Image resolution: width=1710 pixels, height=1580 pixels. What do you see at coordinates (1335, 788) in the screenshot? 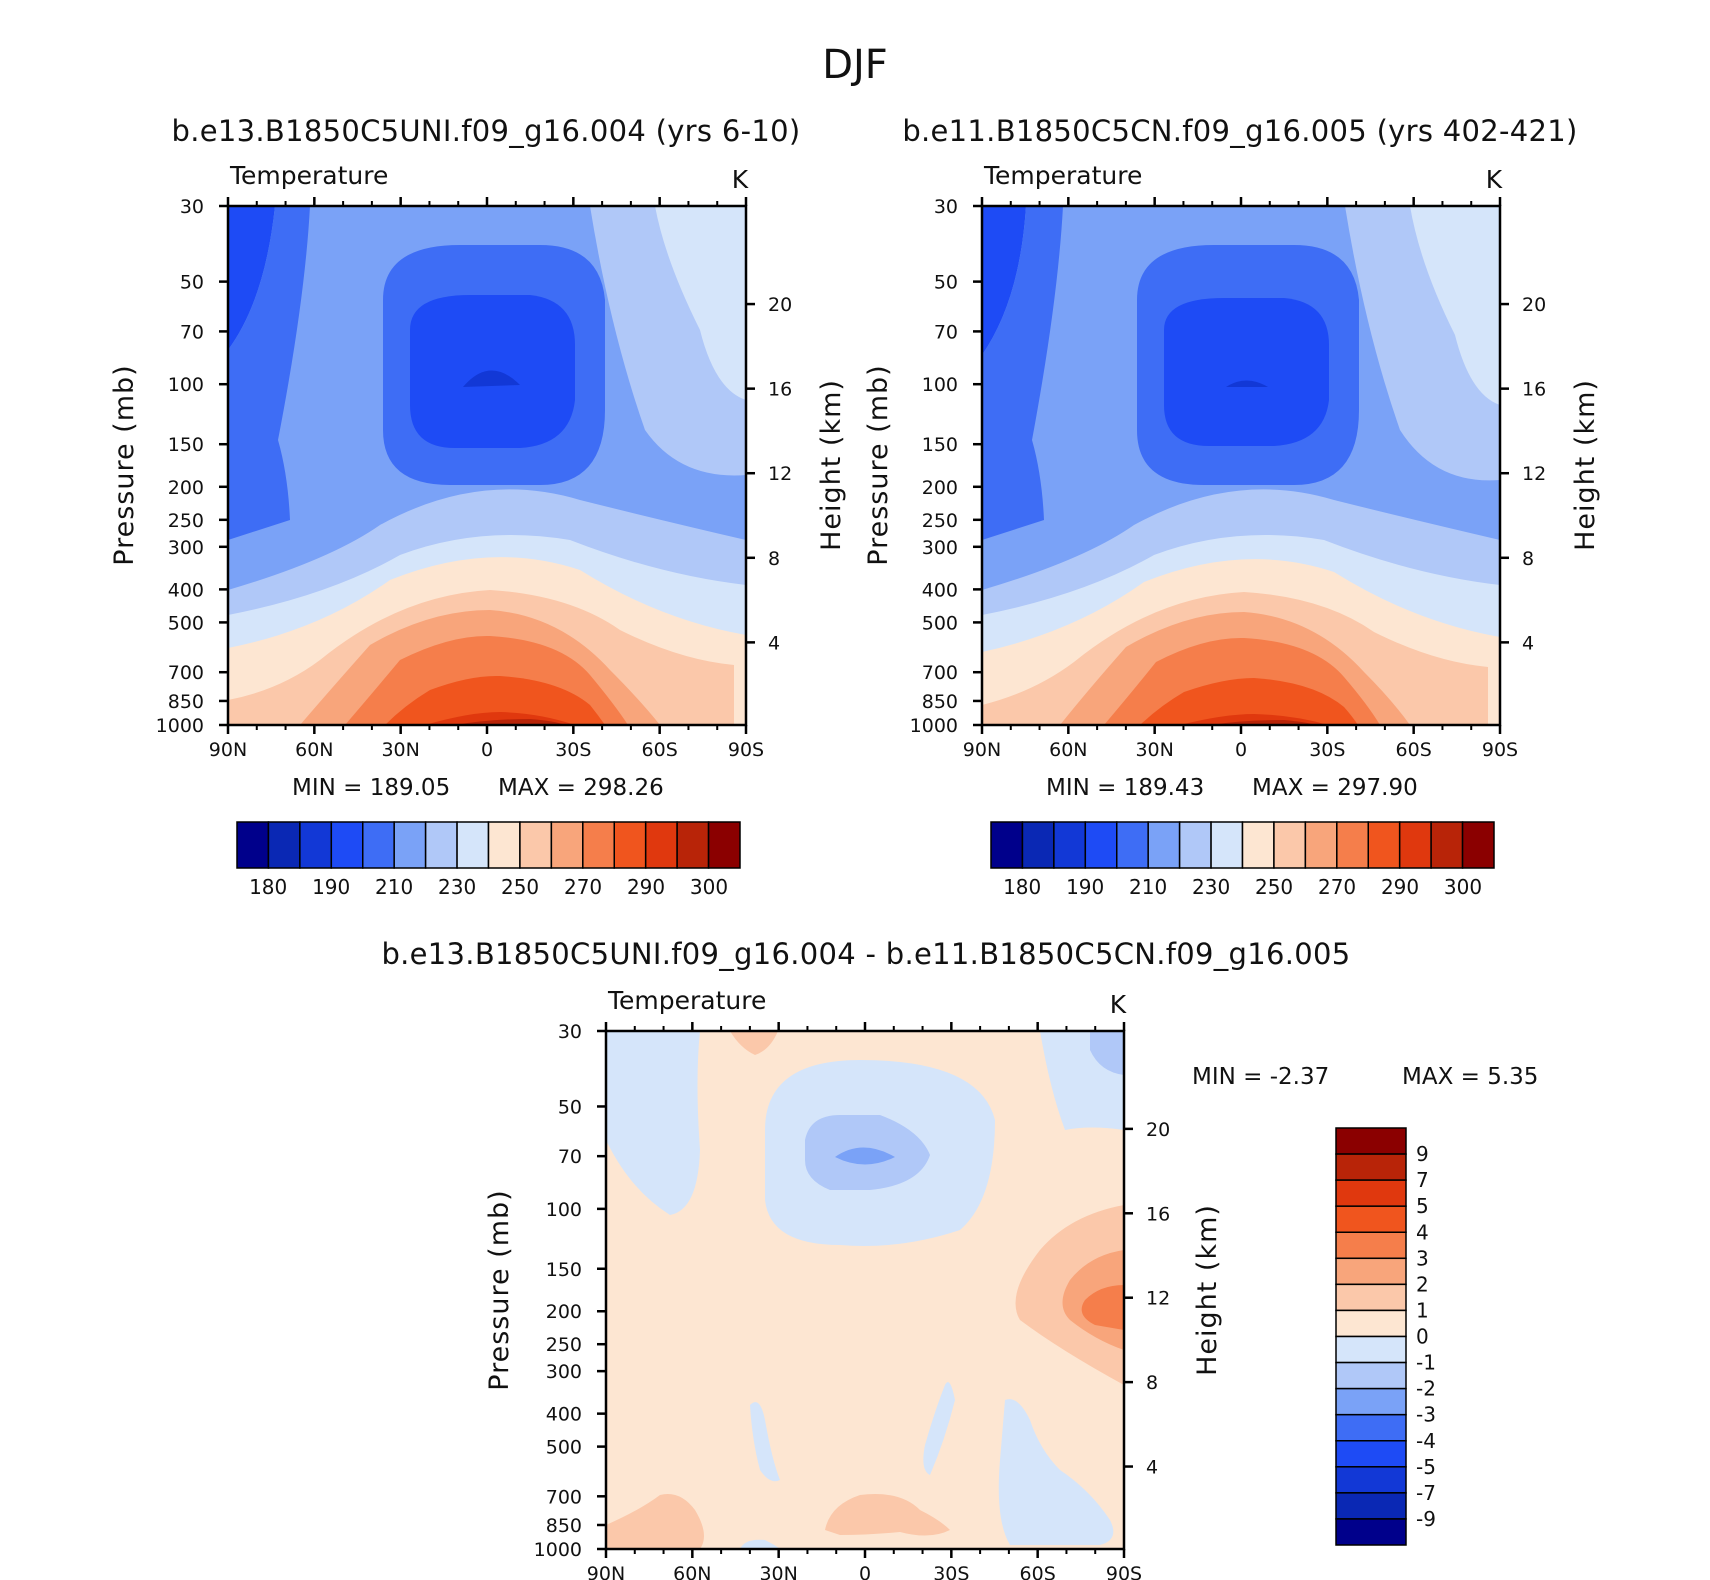
I see `panel-2-max-label: MAX = 297.90` at bounding box center [1335, 788].